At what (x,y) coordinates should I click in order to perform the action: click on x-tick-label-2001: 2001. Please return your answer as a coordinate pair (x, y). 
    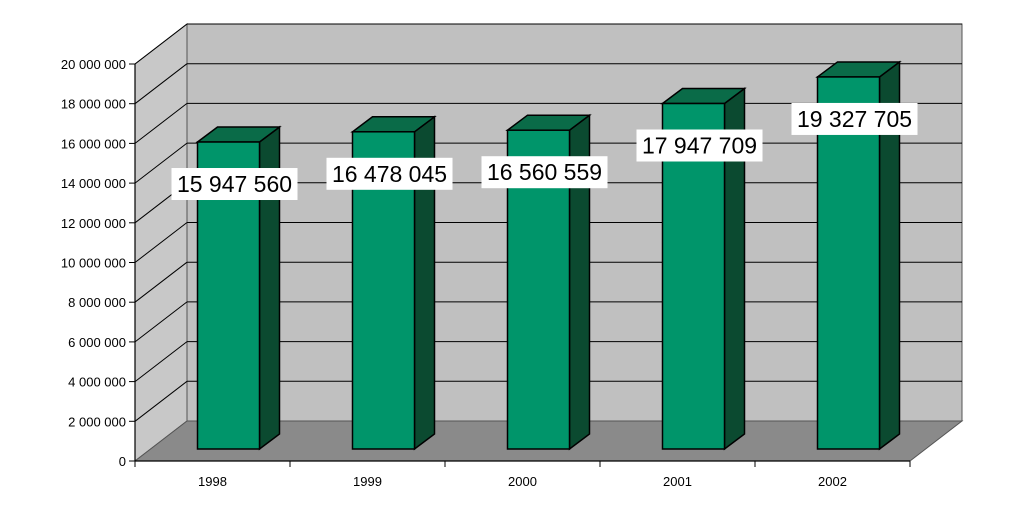
    Looking at the image, I should click on (677, 481).